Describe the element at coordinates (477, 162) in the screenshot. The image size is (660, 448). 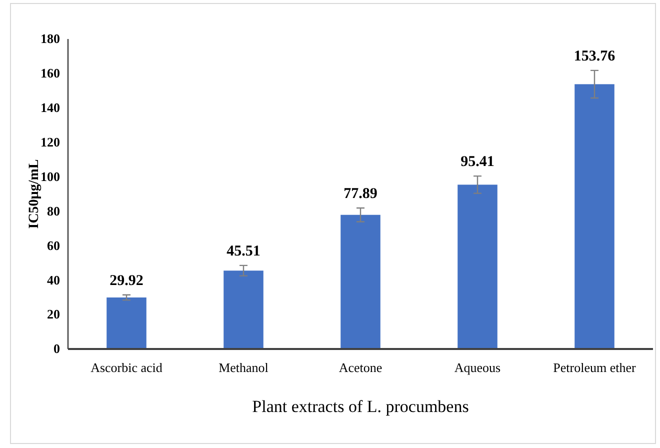
I see `data-label: 95.41` at that location.